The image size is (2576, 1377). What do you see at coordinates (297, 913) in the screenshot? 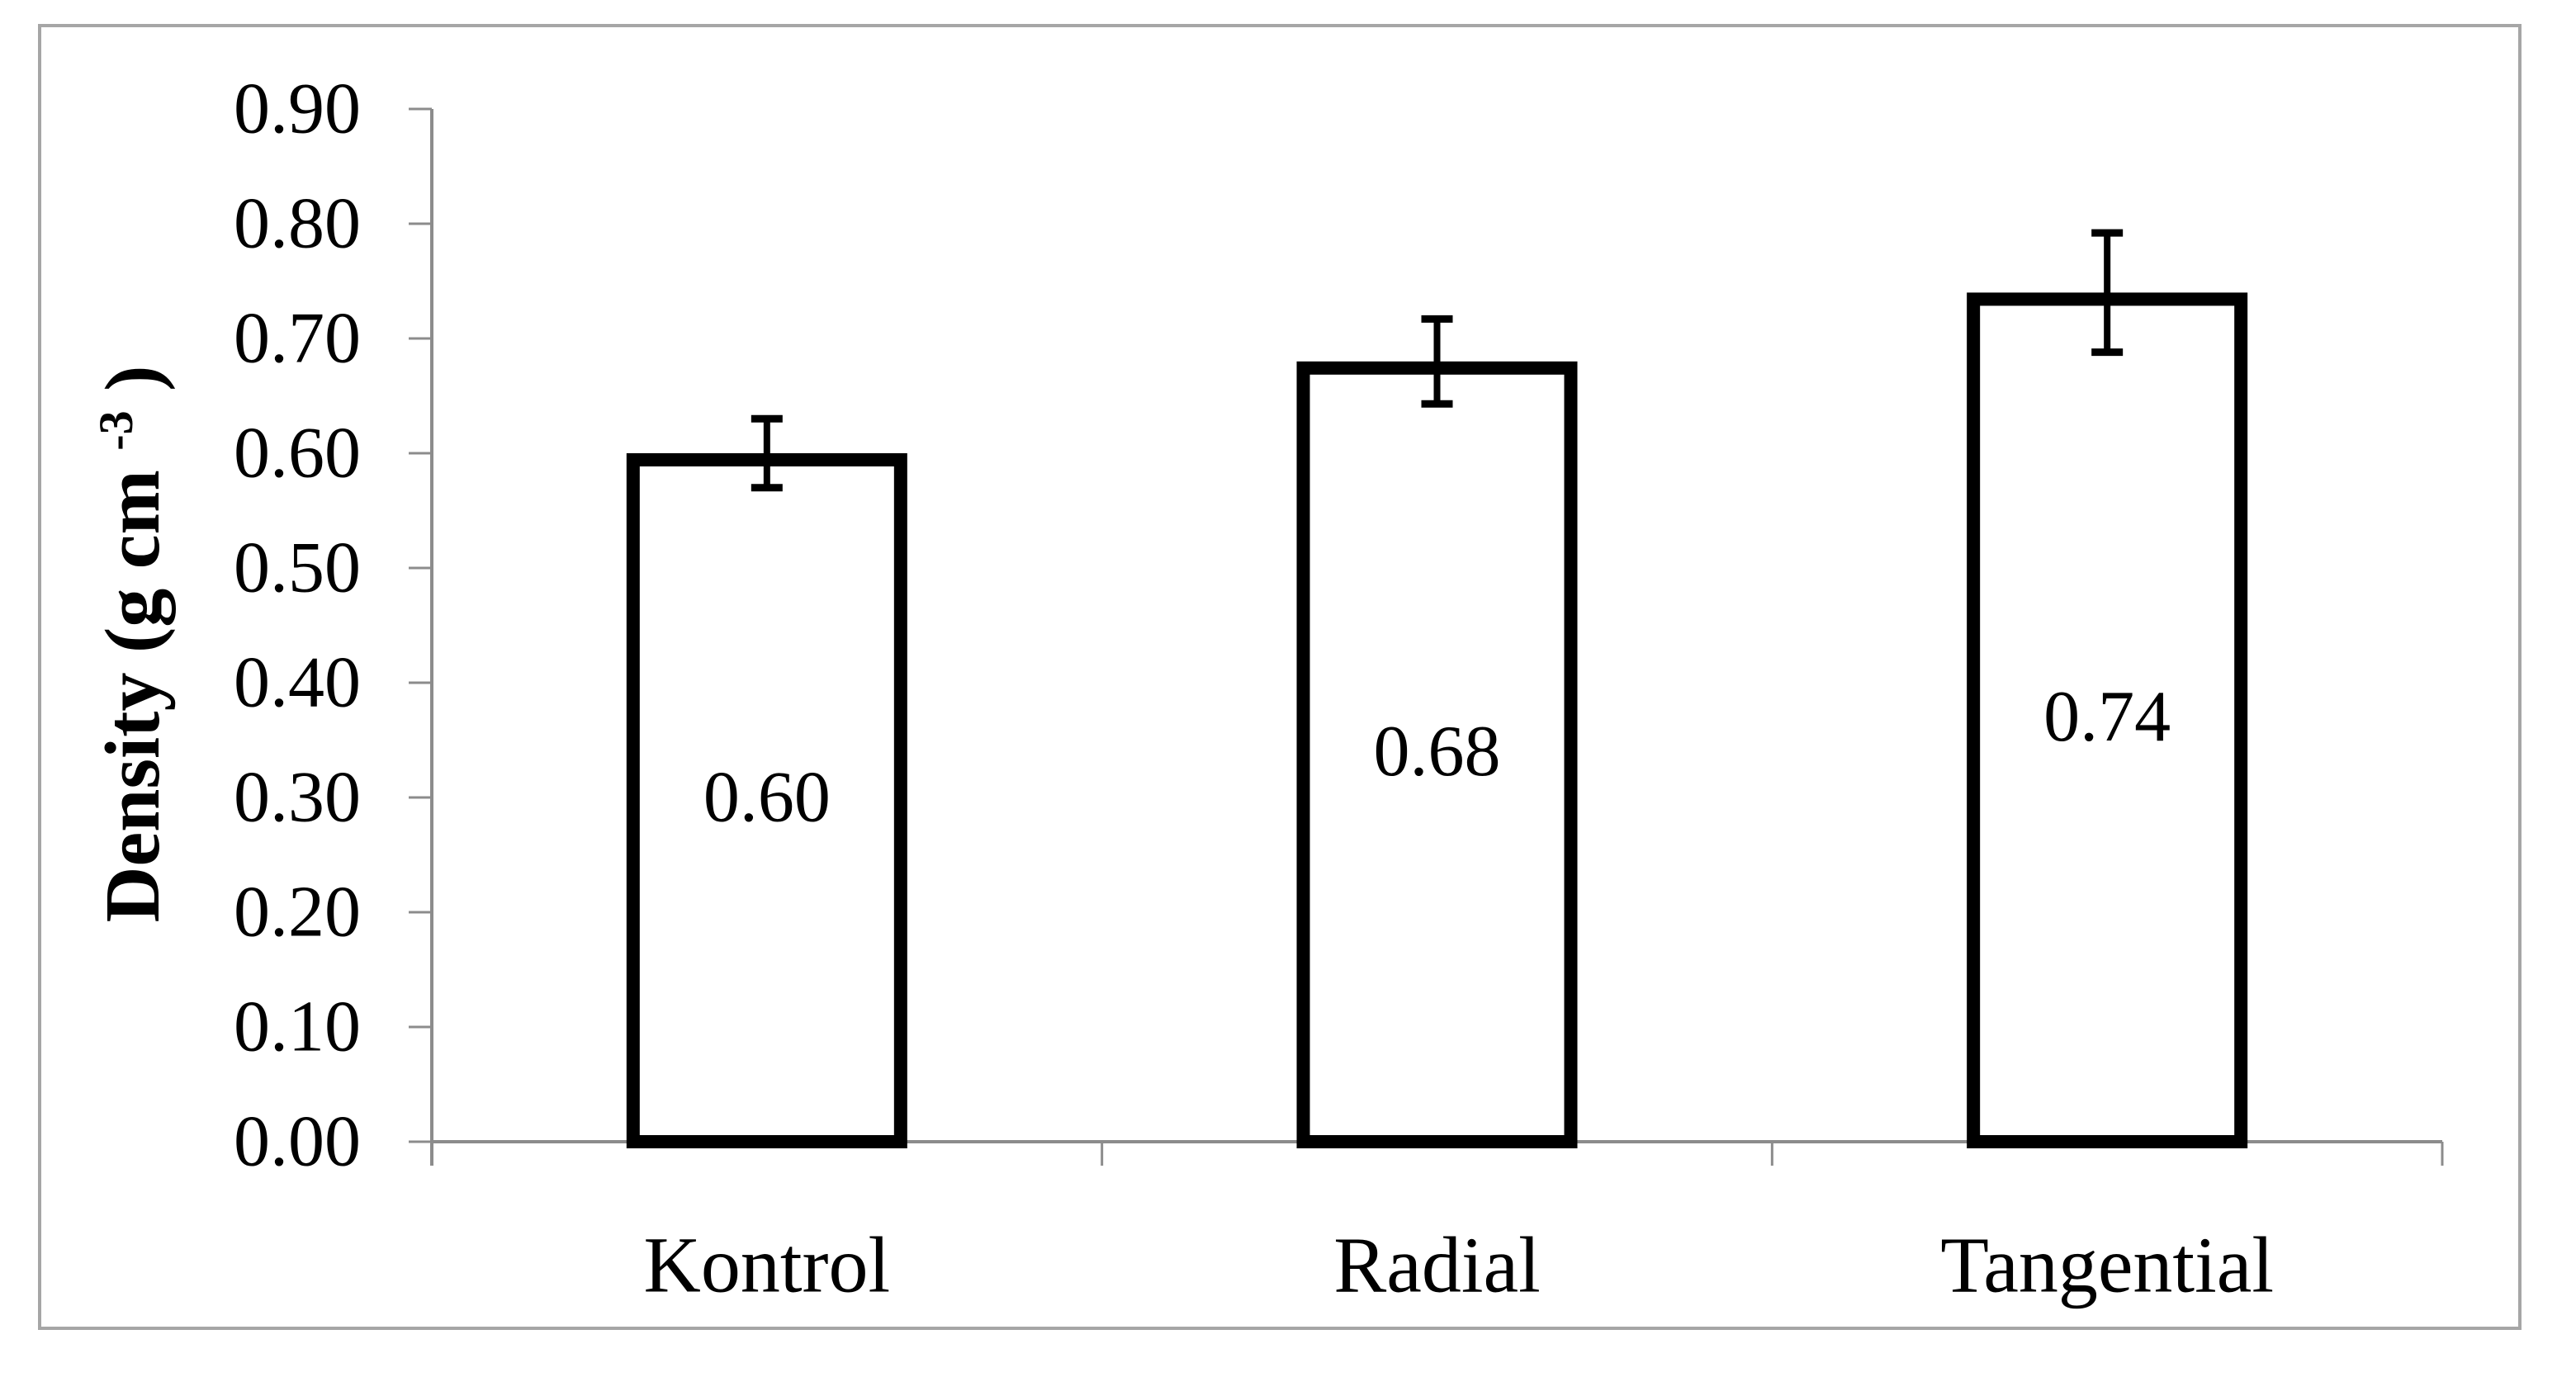
I see `y-tick-label: 0.20` at bounding box center [297, 913].